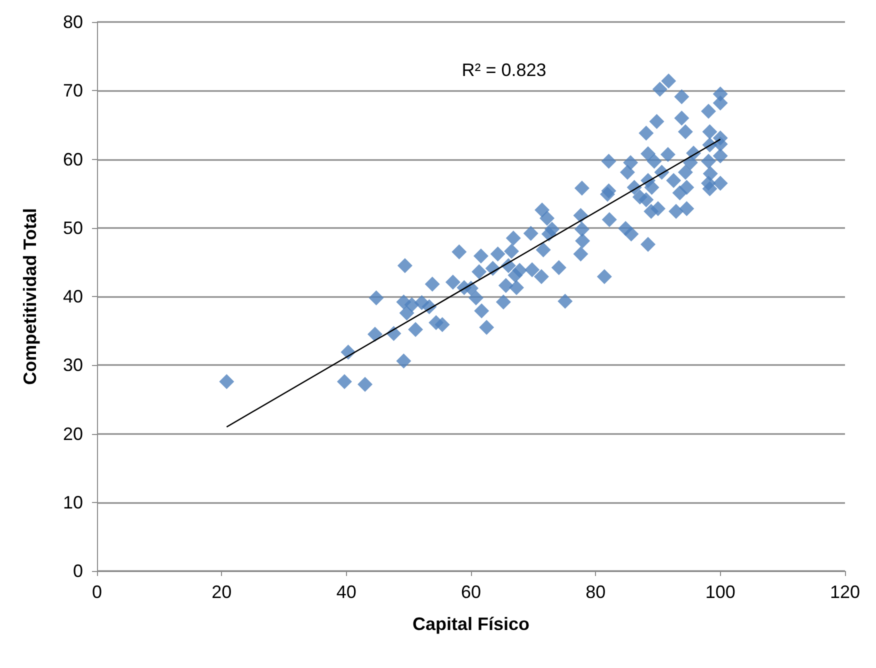 The width and height of the screenshot is (876, 668). What do you see at coordinates (504, 70) in the screenshot?
I see `annotation: R² = 0.823` at bounding box center [504, 70].